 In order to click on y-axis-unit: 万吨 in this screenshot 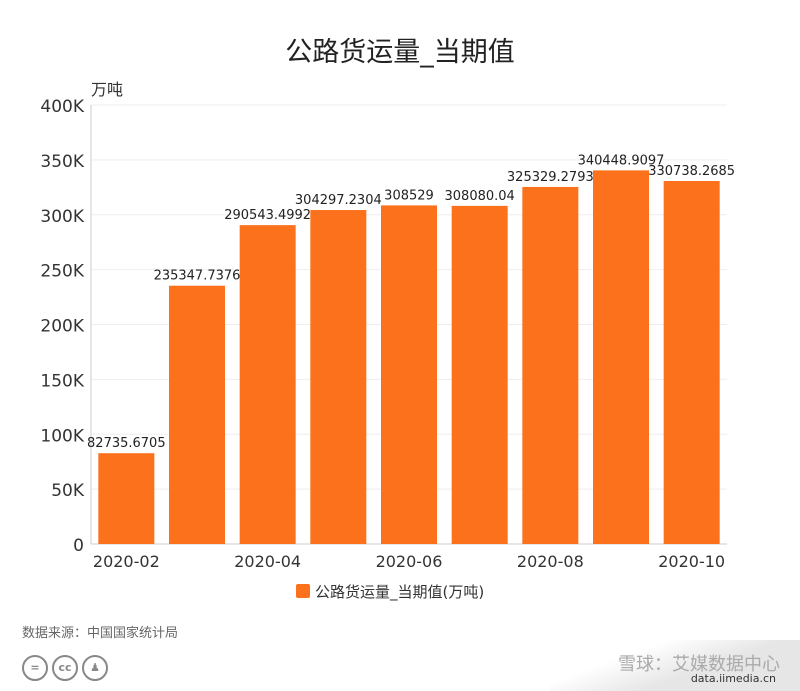, I will do `click(107, 89)`.